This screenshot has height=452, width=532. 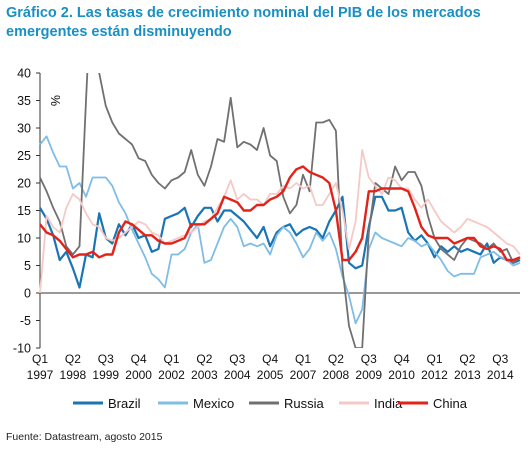 I want to click on y-tick-label: 40, so click(x=24, y=74).